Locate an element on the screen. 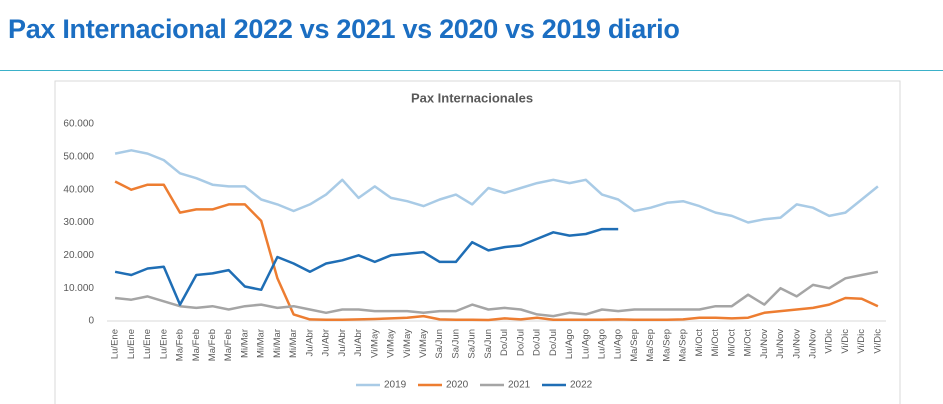 The image size is (943, 404). legend-label: 2020 is located at coordinates (457, 385).